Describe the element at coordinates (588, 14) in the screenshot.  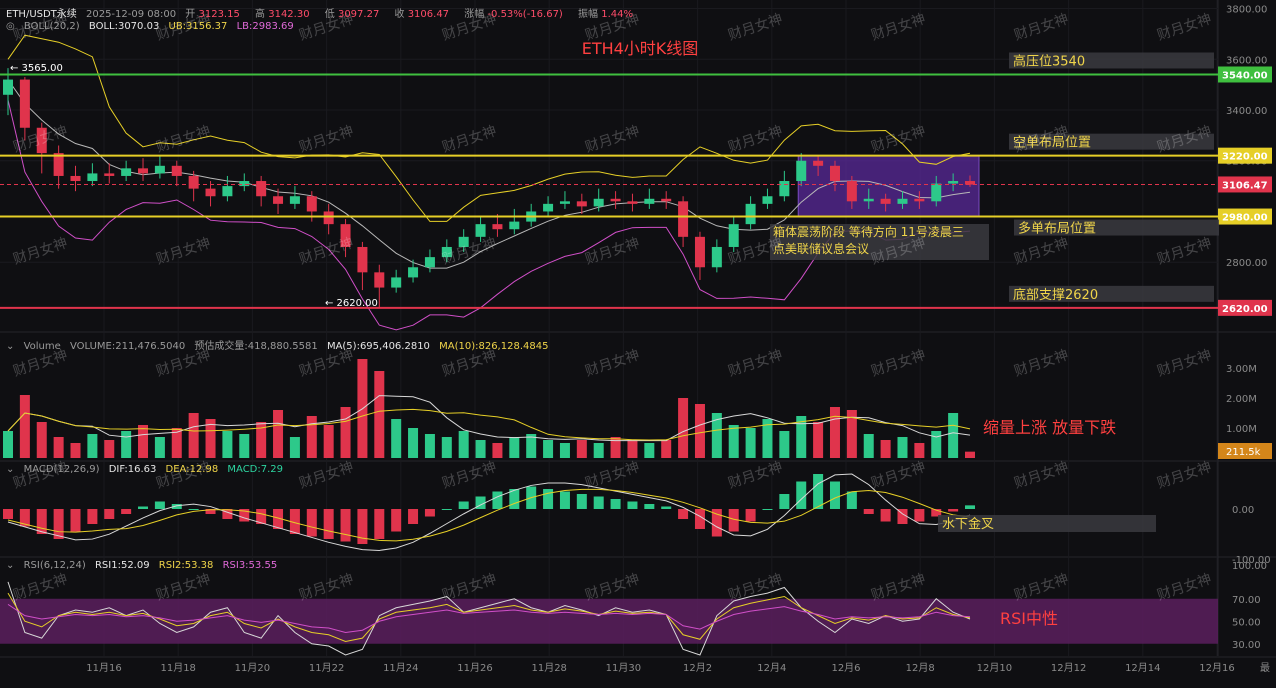
I see `amp-label: 振幅` at that location.